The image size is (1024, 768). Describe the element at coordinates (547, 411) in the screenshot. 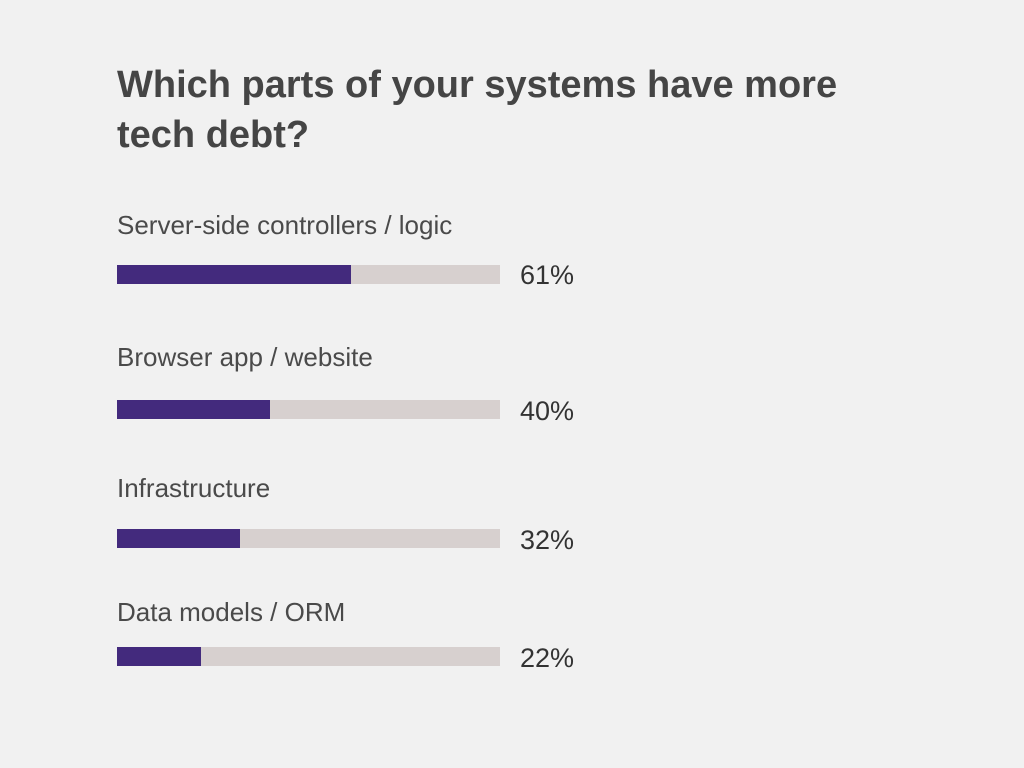

I see `data-label: 40%` at that location.